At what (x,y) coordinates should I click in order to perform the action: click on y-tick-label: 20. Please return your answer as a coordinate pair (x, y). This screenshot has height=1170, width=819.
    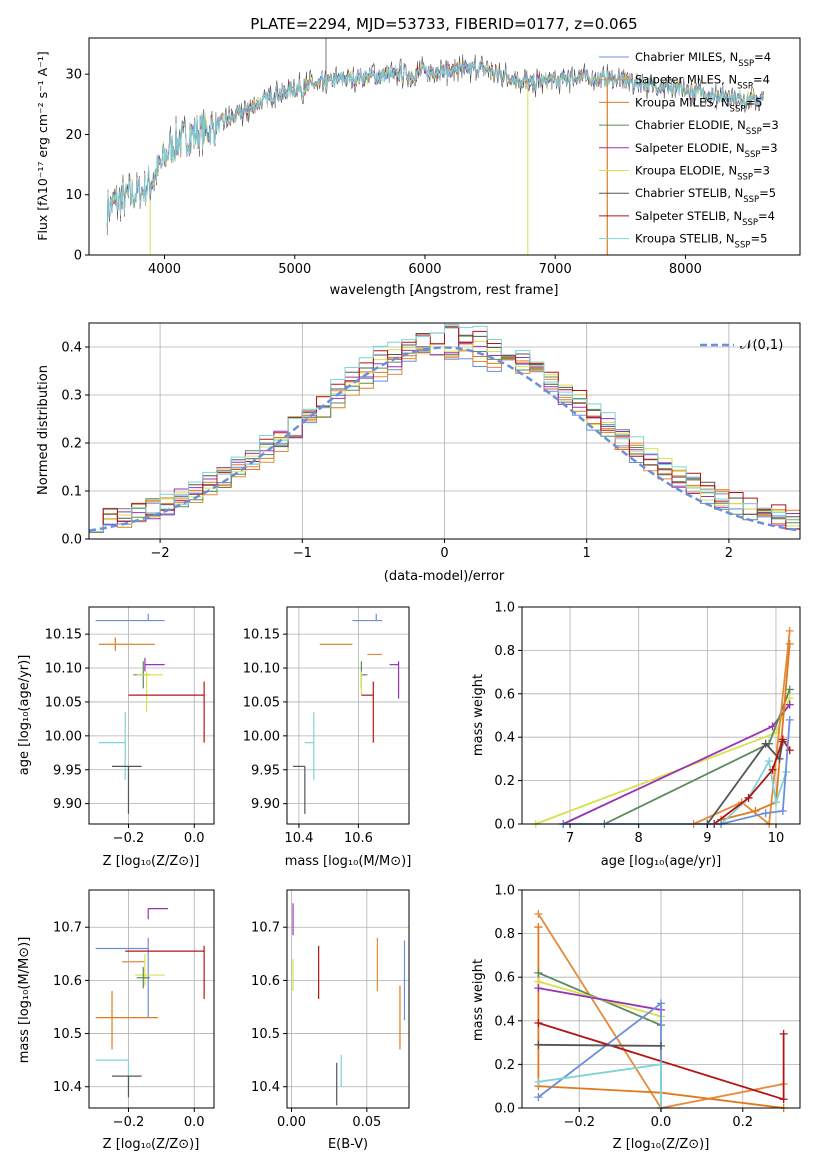
    Looking at the image, I should click on (73, 135).